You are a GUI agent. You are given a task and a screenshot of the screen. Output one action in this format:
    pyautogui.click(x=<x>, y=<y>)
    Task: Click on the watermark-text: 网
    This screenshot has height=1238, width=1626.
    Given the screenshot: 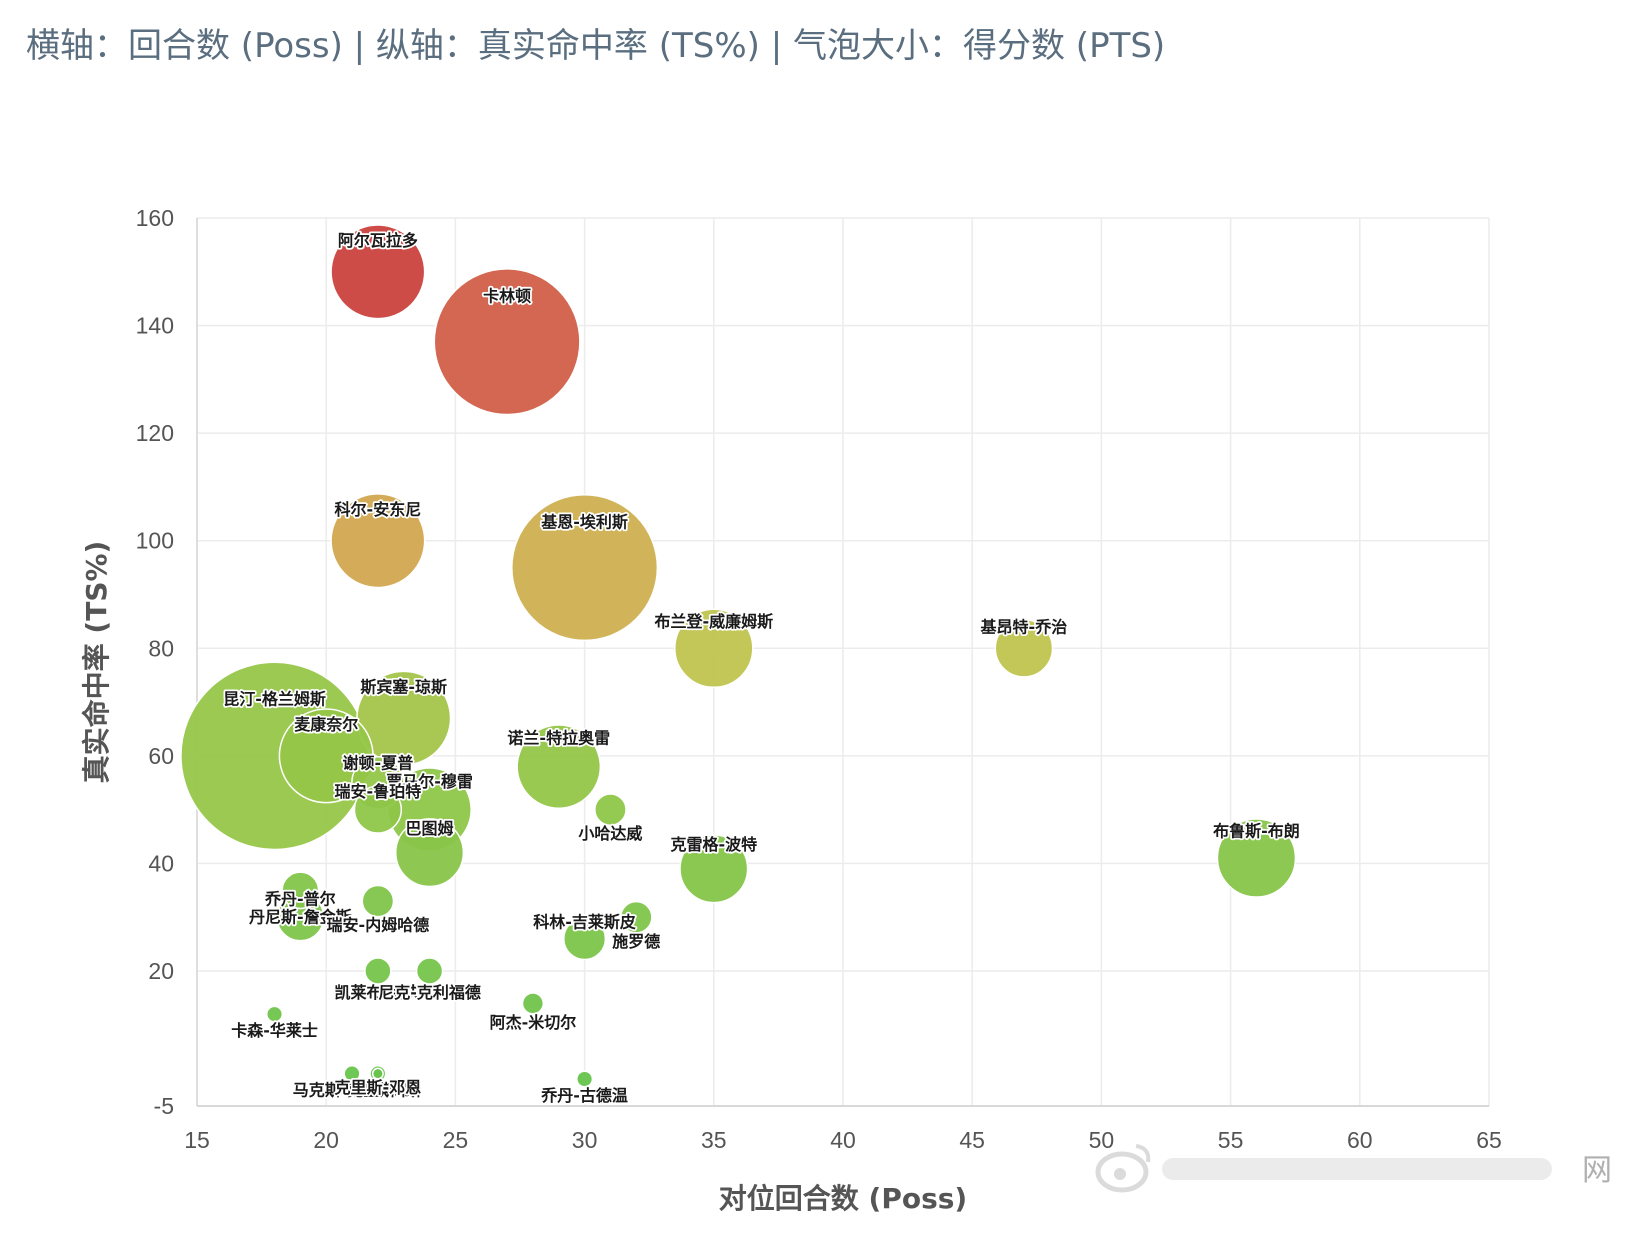 What is the action you would take?
    pyautogui.click(x=1597, y=1170)
    